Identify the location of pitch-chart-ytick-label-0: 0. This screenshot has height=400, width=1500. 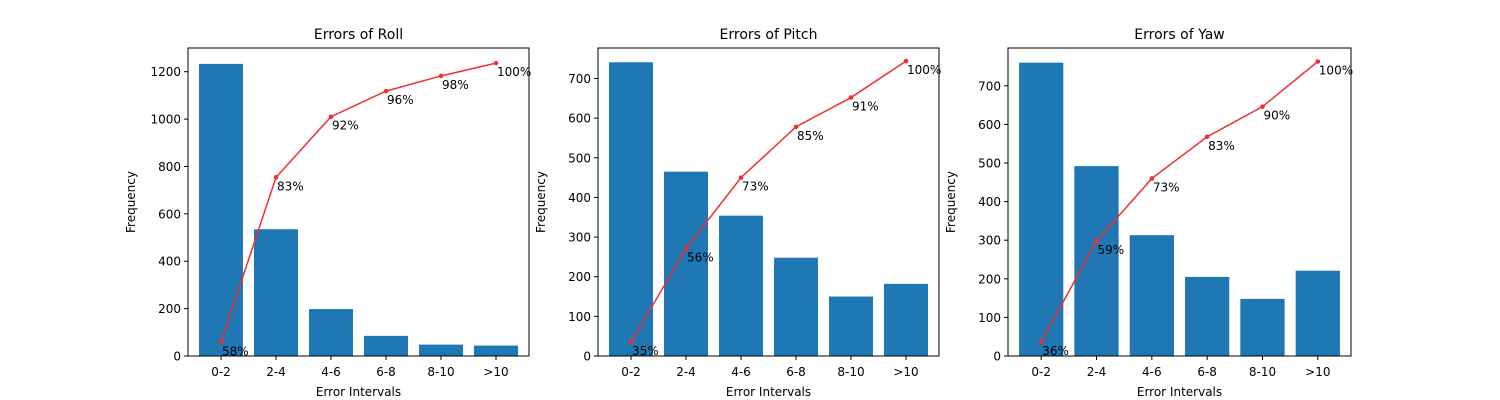
(587, 357).